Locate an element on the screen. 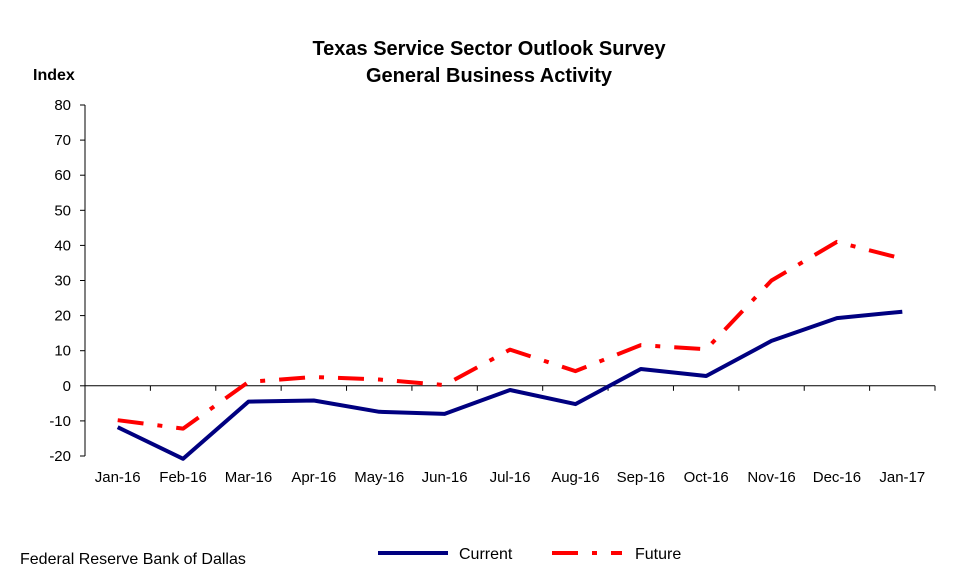  chart-title-line-2: General Business Activity is located at coordinates (489, 76).